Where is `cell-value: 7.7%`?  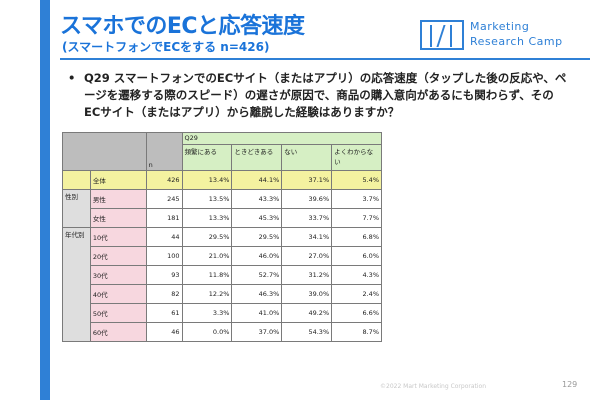
cell-value: 7.7% is located at coordinates (356, 218).